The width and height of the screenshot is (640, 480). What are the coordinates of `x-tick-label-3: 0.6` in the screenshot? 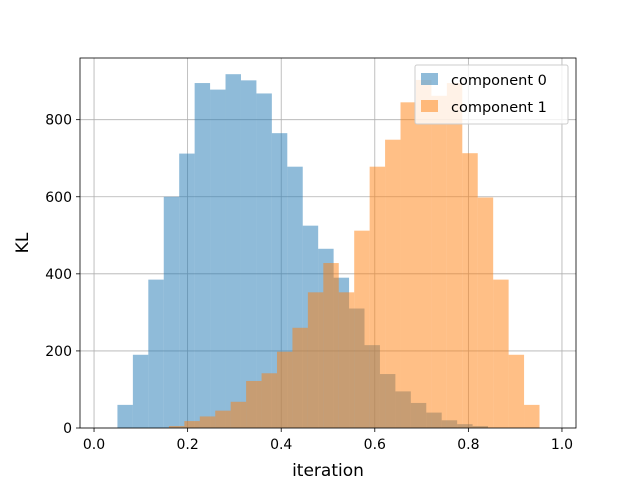 It's located at (375, 445).